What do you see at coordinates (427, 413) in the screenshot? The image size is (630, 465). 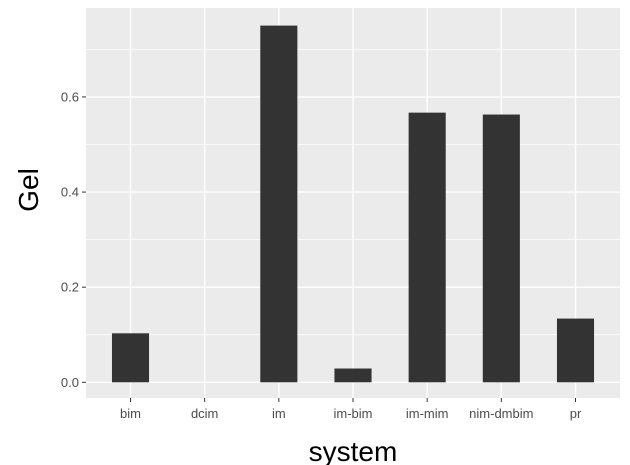 I see `x-tick-label: im-mim` at bounding box center [427, 413].